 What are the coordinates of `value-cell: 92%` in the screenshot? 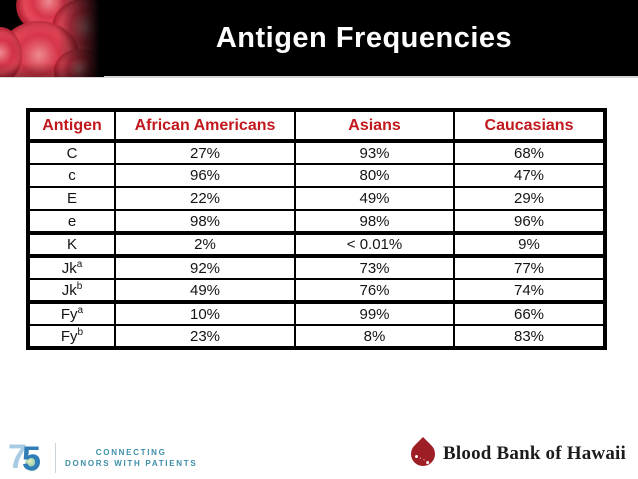 It's located at (205, 267).